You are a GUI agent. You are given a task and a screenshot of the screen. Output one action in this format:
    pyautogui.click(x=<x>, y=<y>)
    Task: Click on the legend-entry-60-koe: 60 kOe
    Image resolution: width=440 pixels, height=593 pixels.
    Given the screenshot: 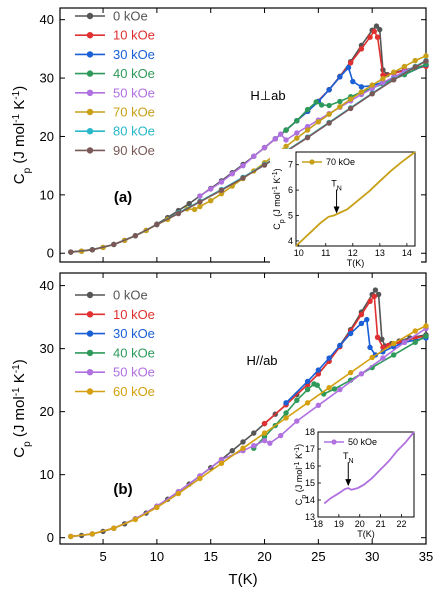 What is the action you would take?
    pyautogui.click(x=134, y=391)
    